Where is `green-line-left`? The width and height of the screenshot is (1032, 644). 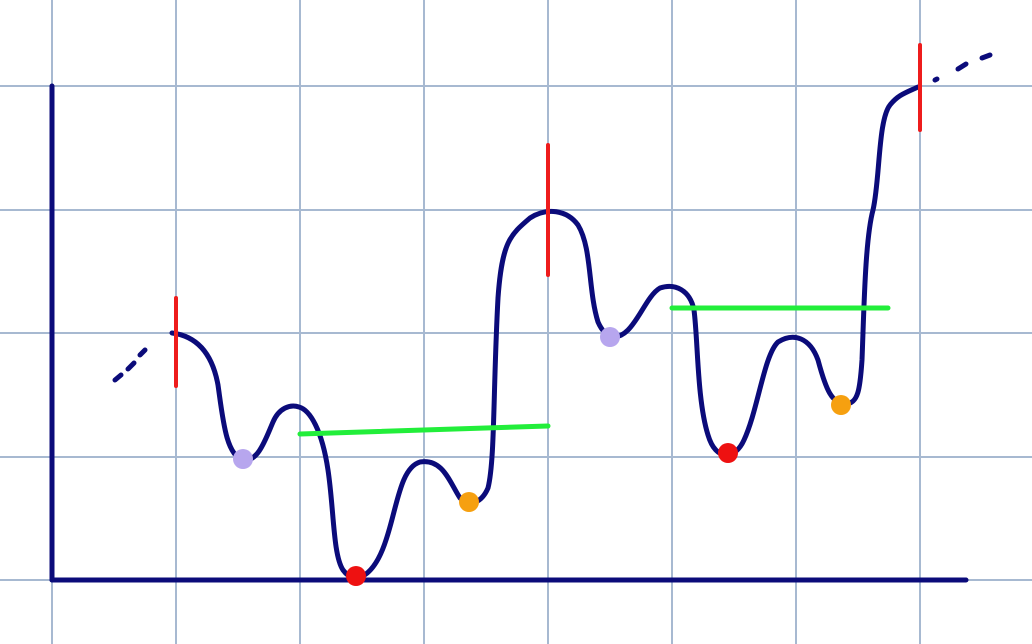
green-line-left is located at coordinates (424, 430).